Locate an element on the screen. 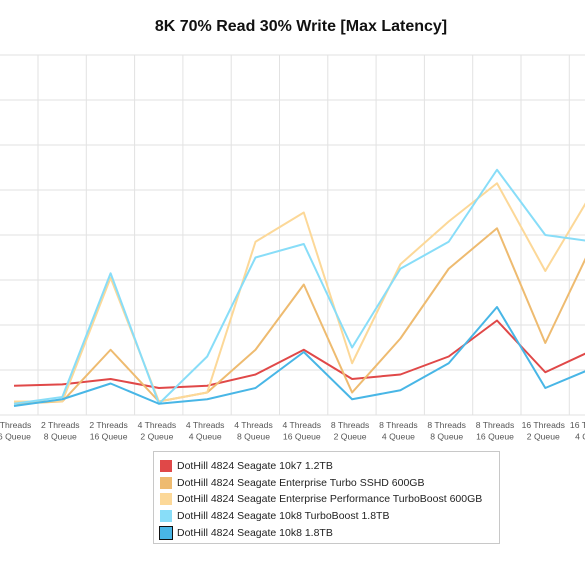 Image resolution: width=585 pixels, height=577 pixels. legend-label: DotHill 4824 Seagate 10k7 1.2TB is located at coordinates (255, 466).